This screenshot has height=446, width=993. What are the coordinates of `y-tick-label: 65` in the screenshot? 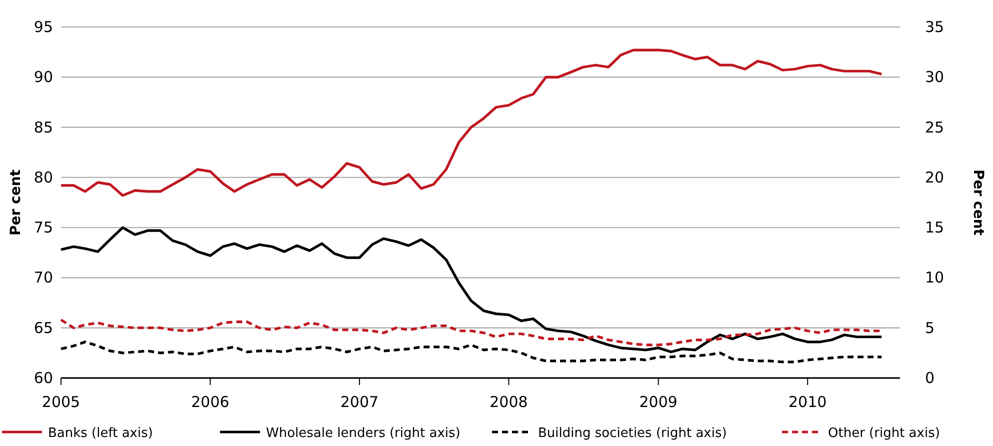 It's located at (43, 327).